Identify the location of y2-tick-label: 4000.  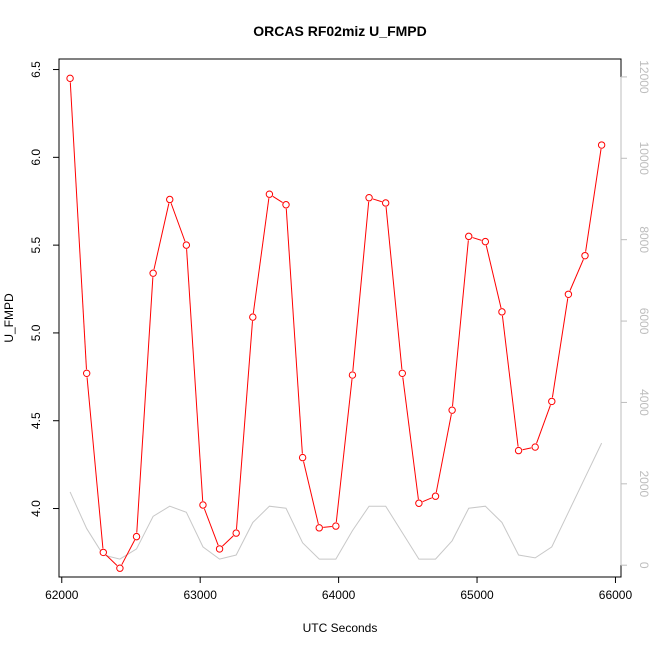
(643, 402).